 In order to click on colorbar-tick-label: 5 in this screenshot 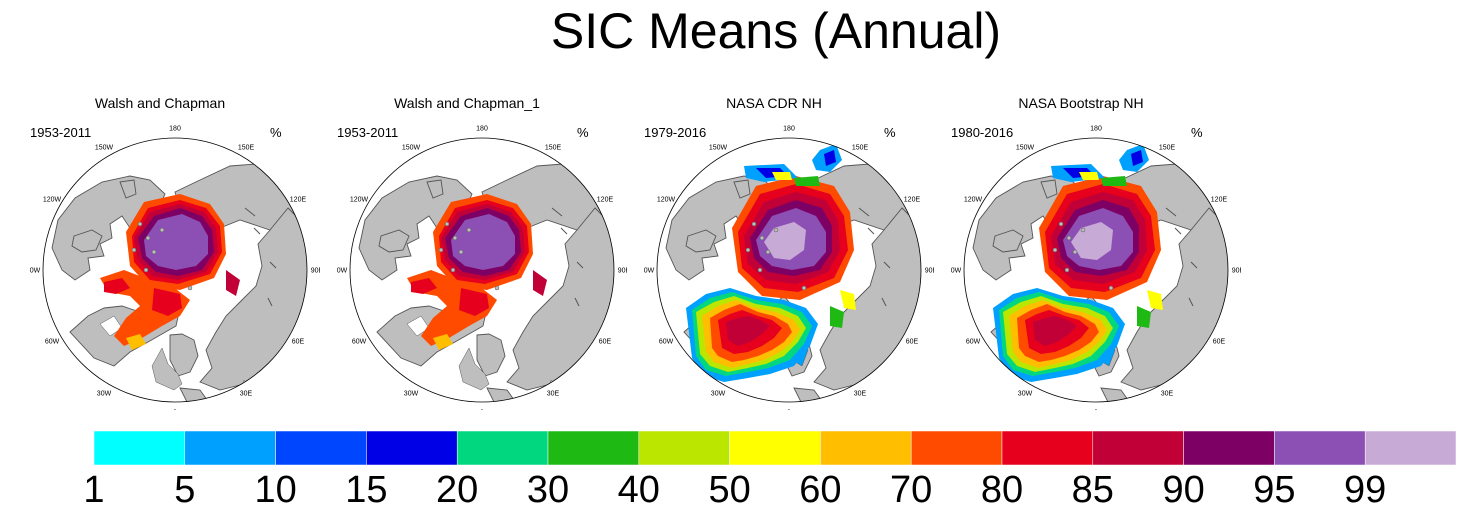, I will do `click(185, 490)`.